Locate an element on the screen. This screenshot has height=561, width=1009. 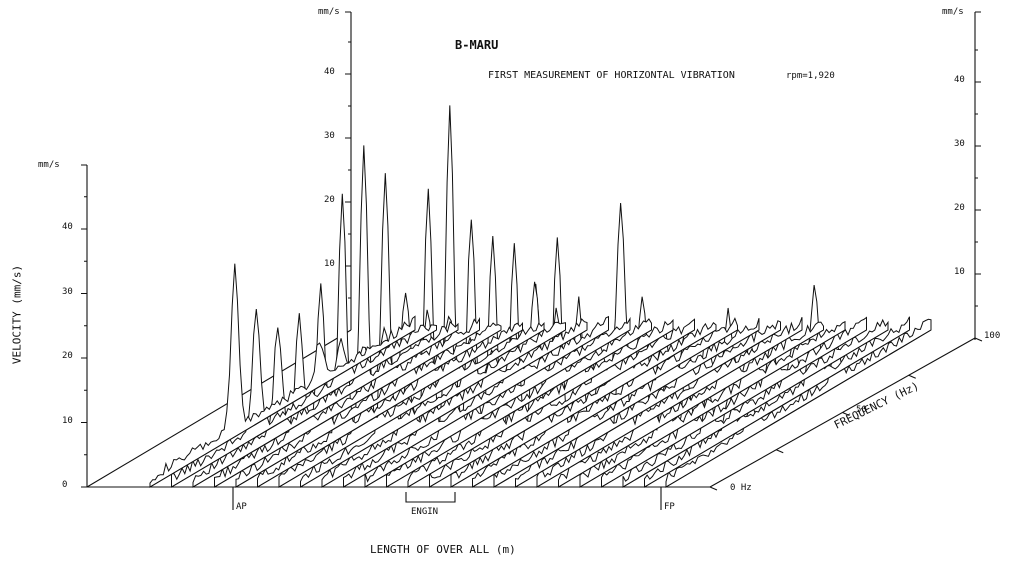
front-y-unit: mm/s is located at coordinates (49, 165).